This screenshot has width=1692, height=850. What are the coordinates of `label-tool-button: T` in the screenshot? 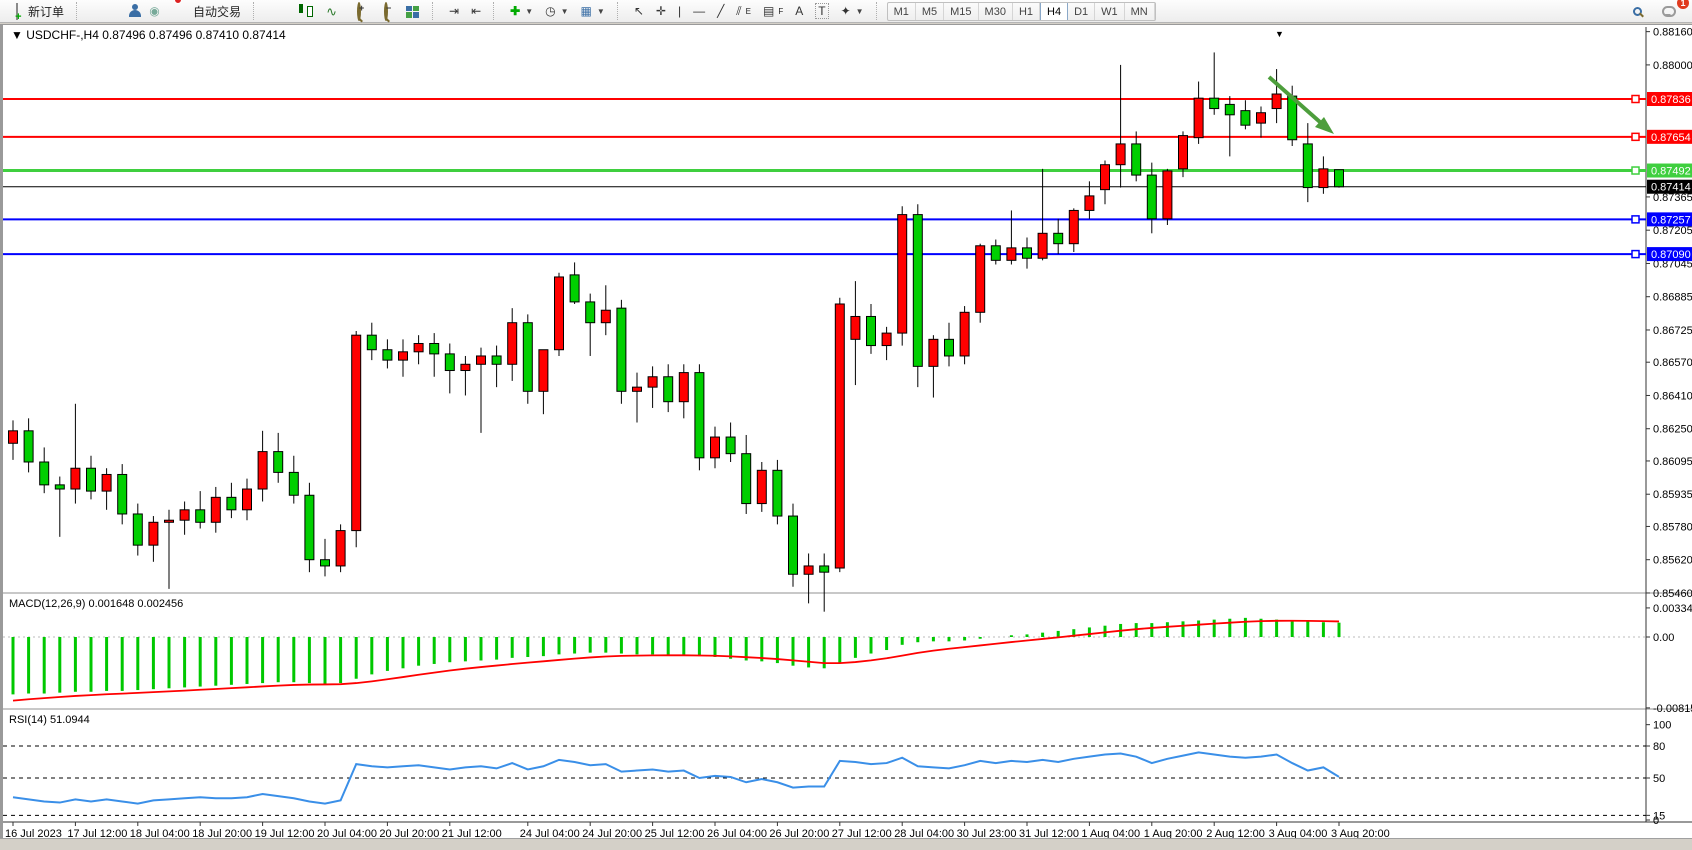 It's located at (821, 11).